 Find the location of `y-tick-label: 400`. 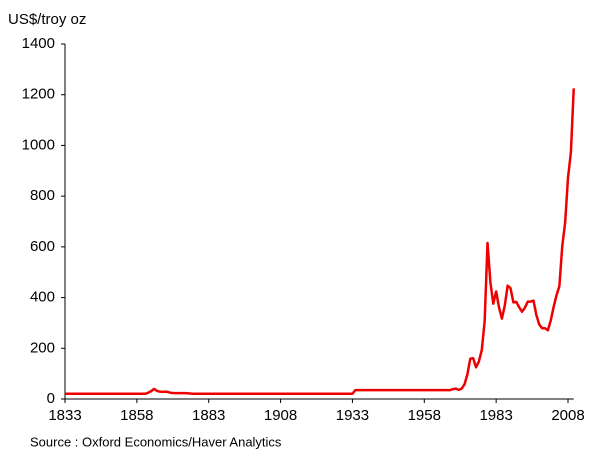

y-tick-label: 400 is located at coordinates (42, 297).